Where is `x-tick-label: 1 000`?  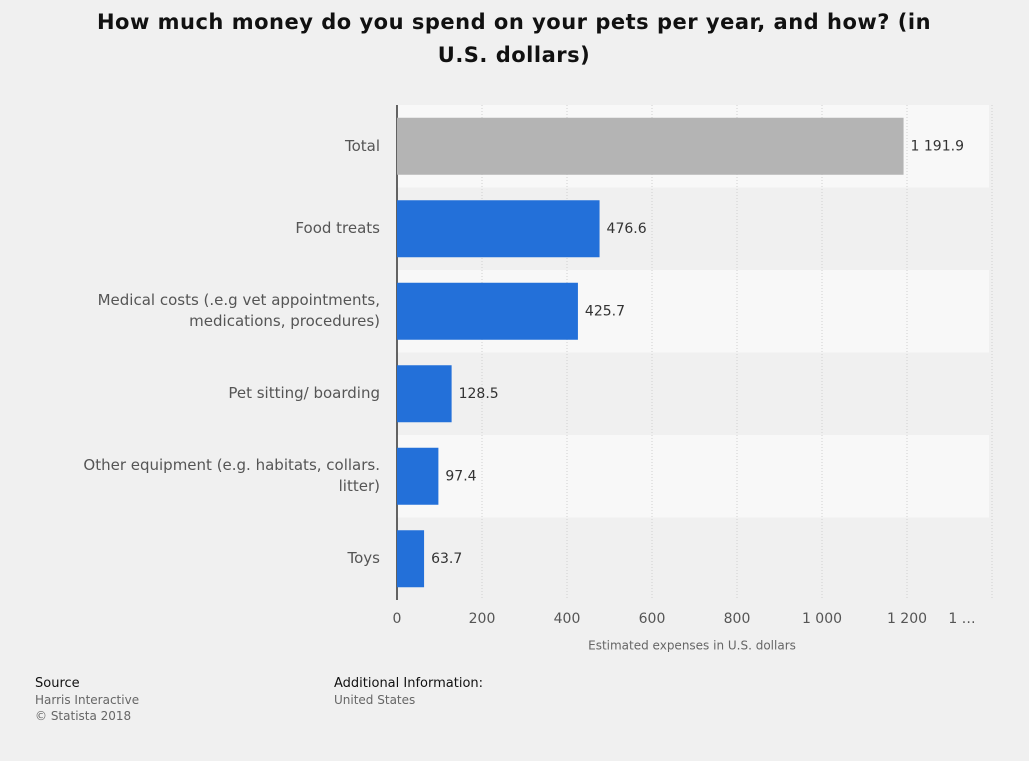 x-tick-label: 1 000 is located at coordinates (822, 619).